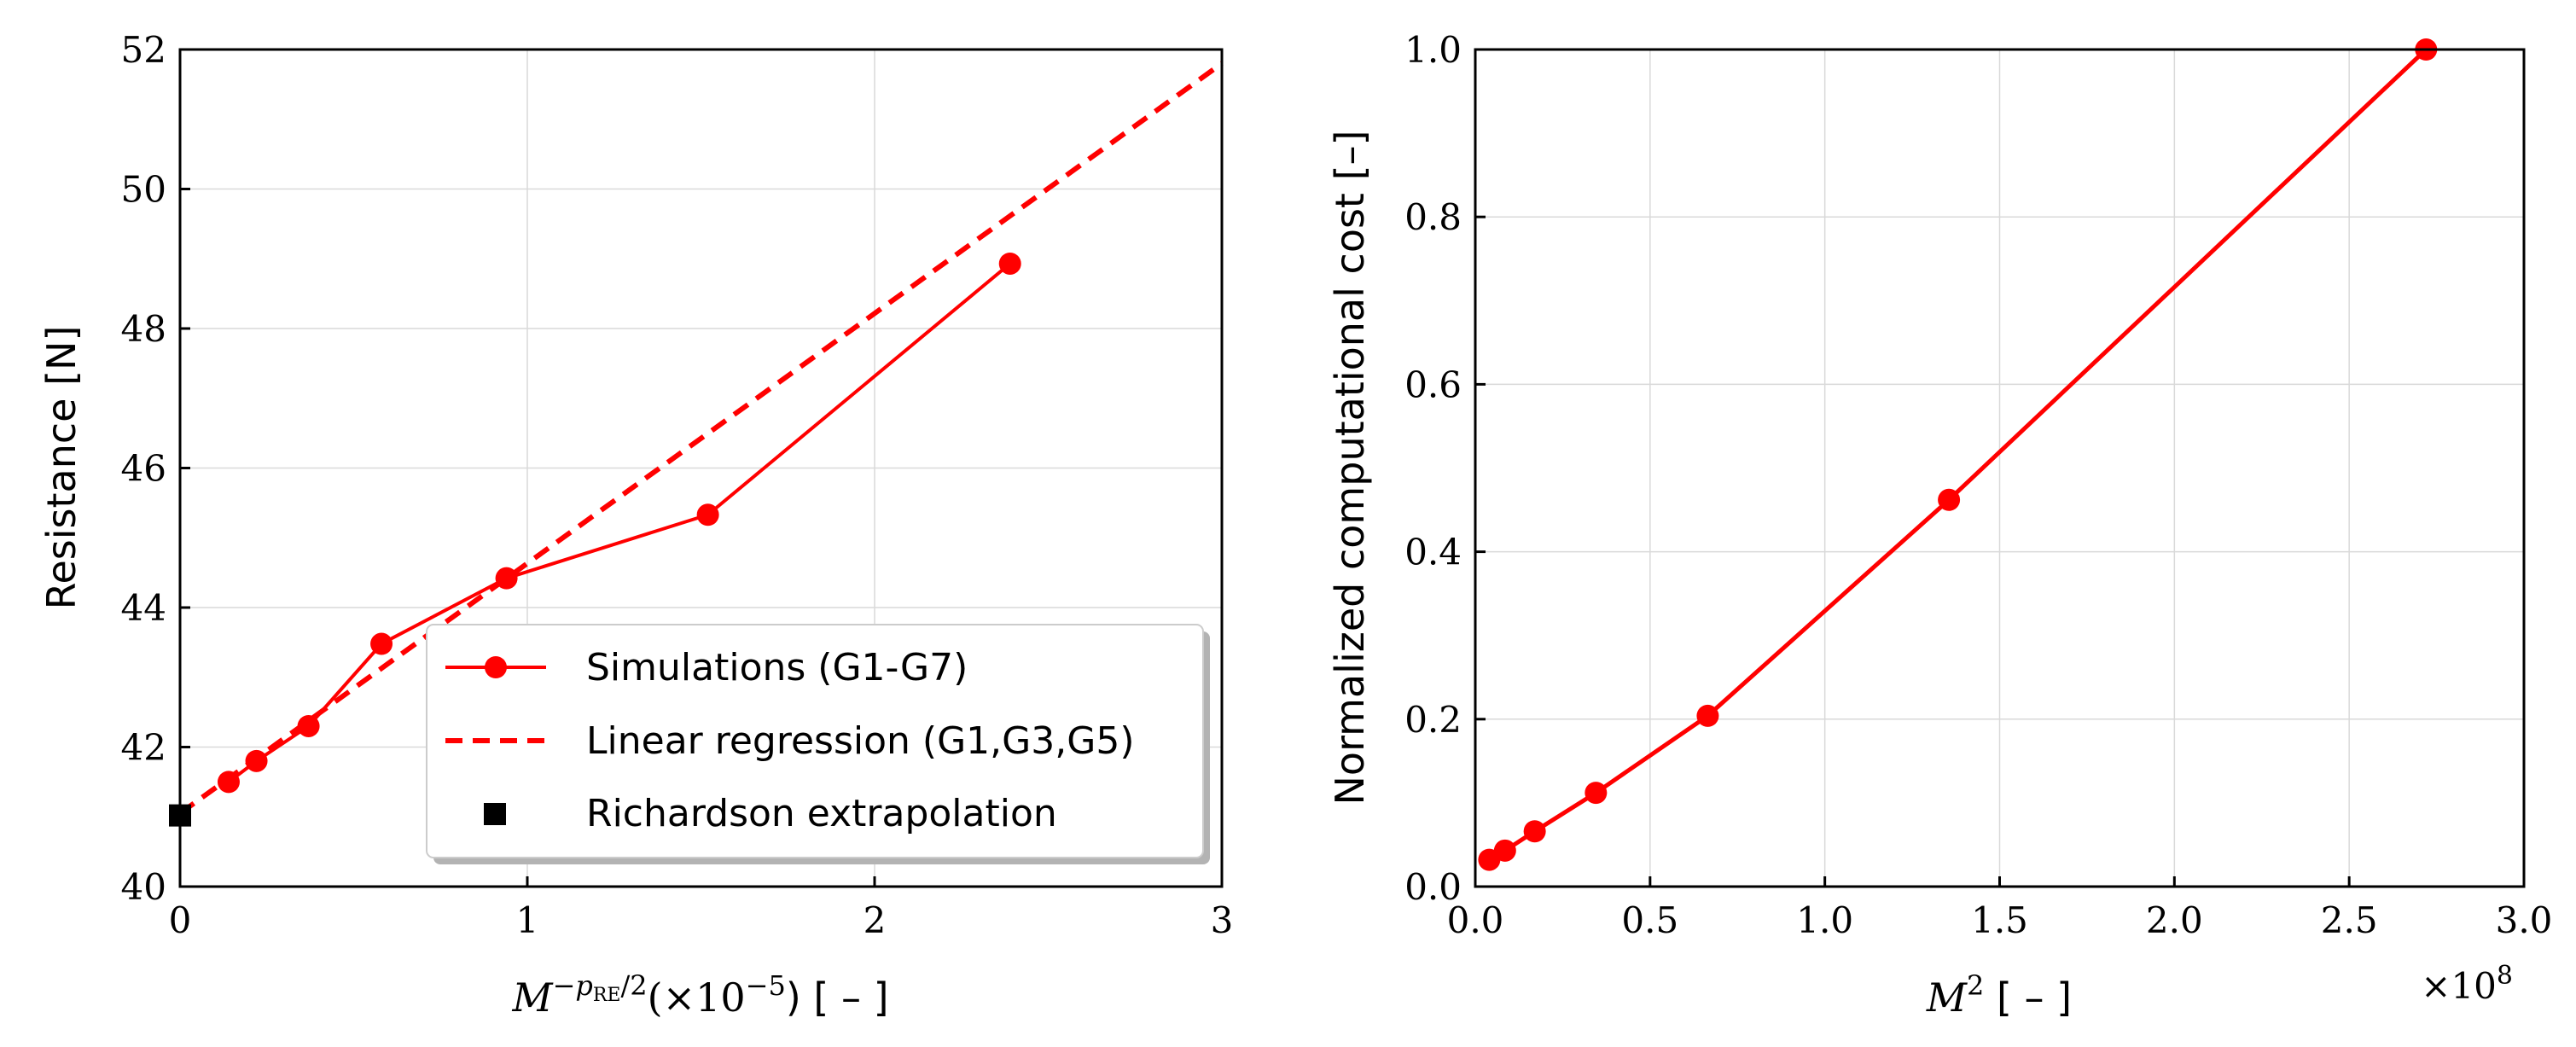 The height and width of the screenshot is (1047, 2576). I want to click on left-x-axis-label: M−pRE/2(×10−5) [ – ], so click(699, 995).